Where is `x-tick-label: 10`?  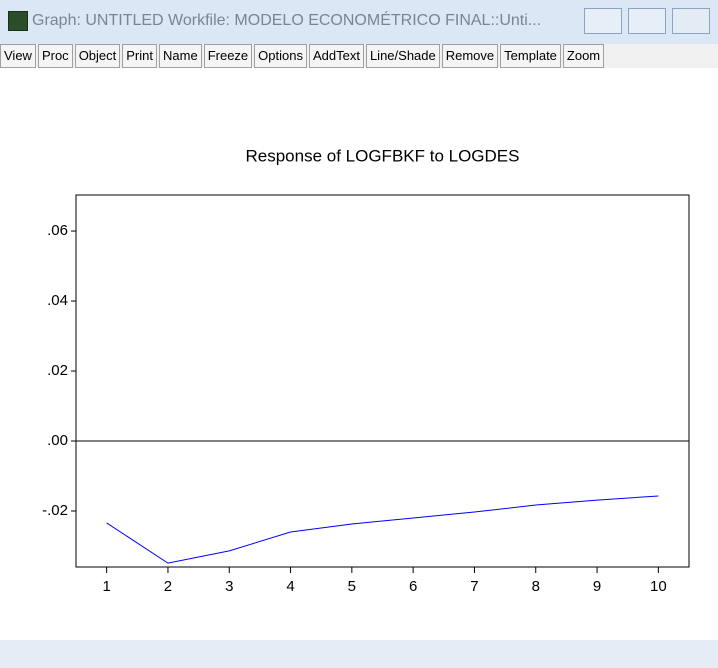 x-tick-label: 10 is located at coordinates (658, 586).